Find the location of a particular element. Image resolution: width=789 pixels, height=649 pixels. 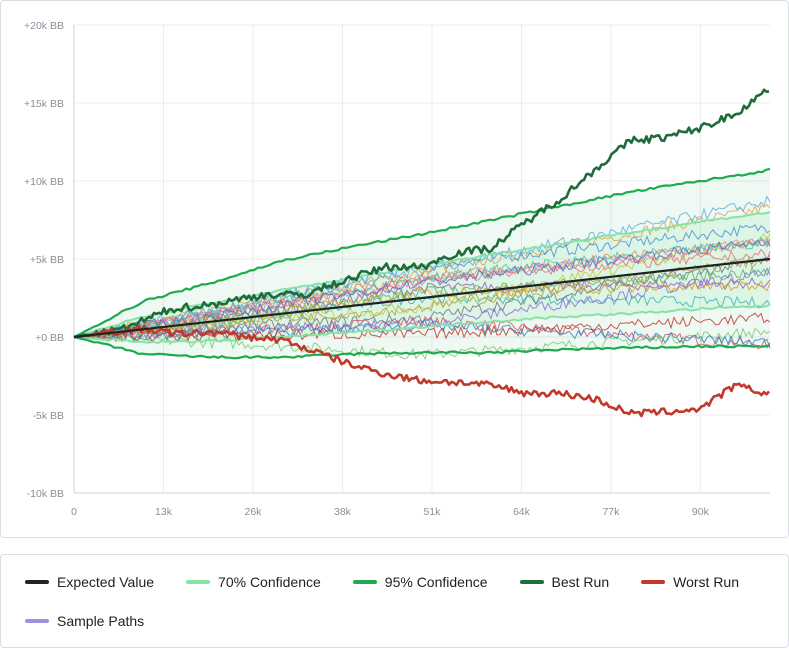

legend-label-95-confidence: 95% Confidence is located at coordinates (436, 581).